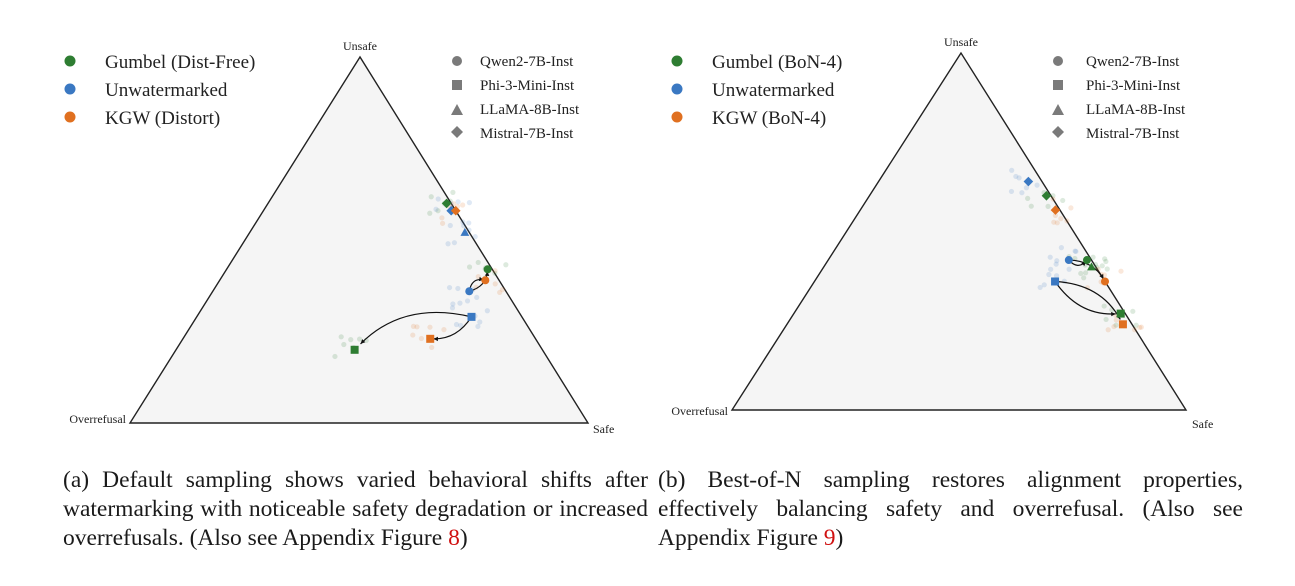  I want to click on data-point-mistral-7b-inst-gumbel-dist-free, so click(446, 203).